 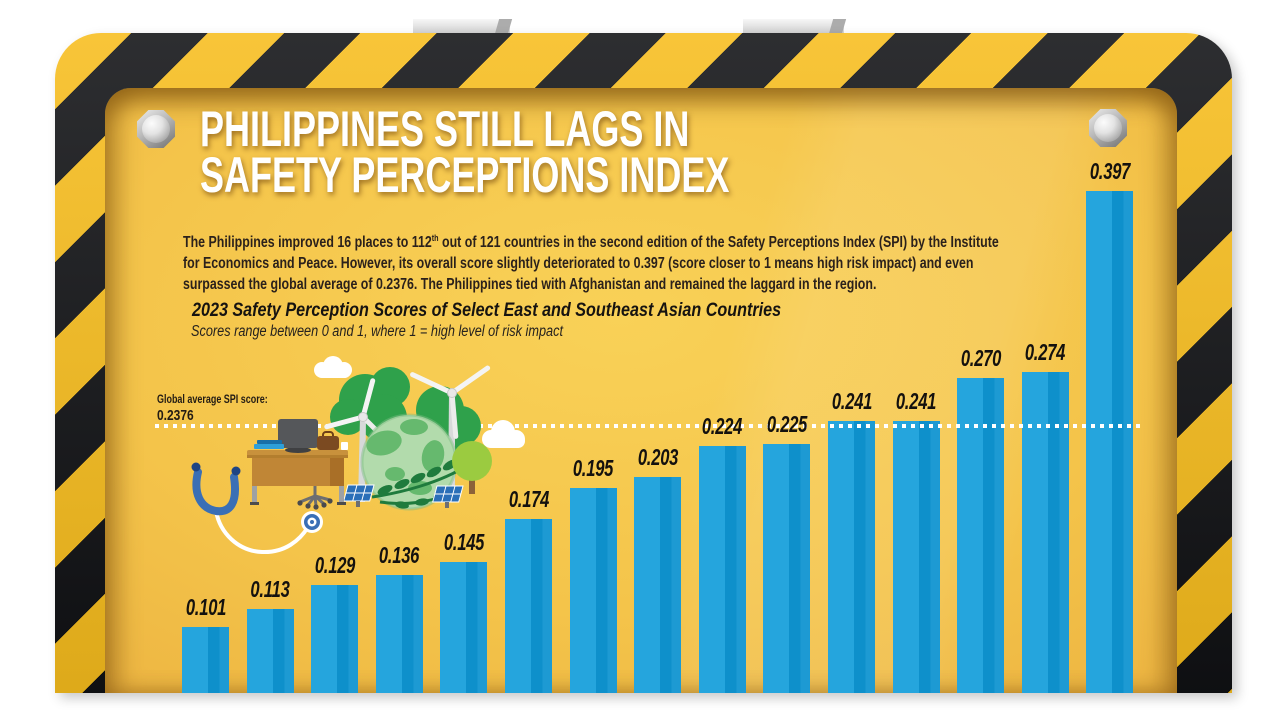 What do you see at coordinates (228, 409) in the screenshot?
I see `global-average-label: Global average SPI score: 0.2376` at bounding box center [228, 409].